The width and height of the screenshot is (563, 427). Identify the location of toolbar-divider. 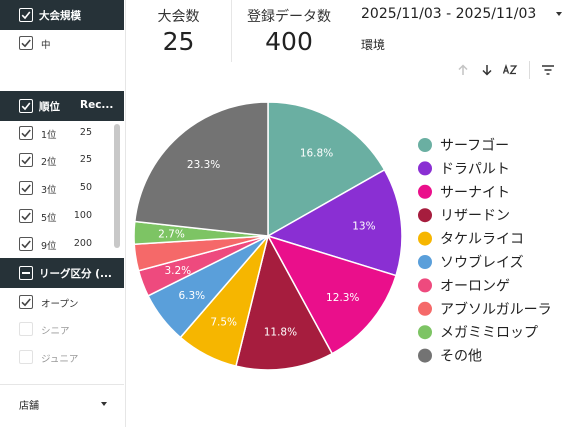
(529, 70).